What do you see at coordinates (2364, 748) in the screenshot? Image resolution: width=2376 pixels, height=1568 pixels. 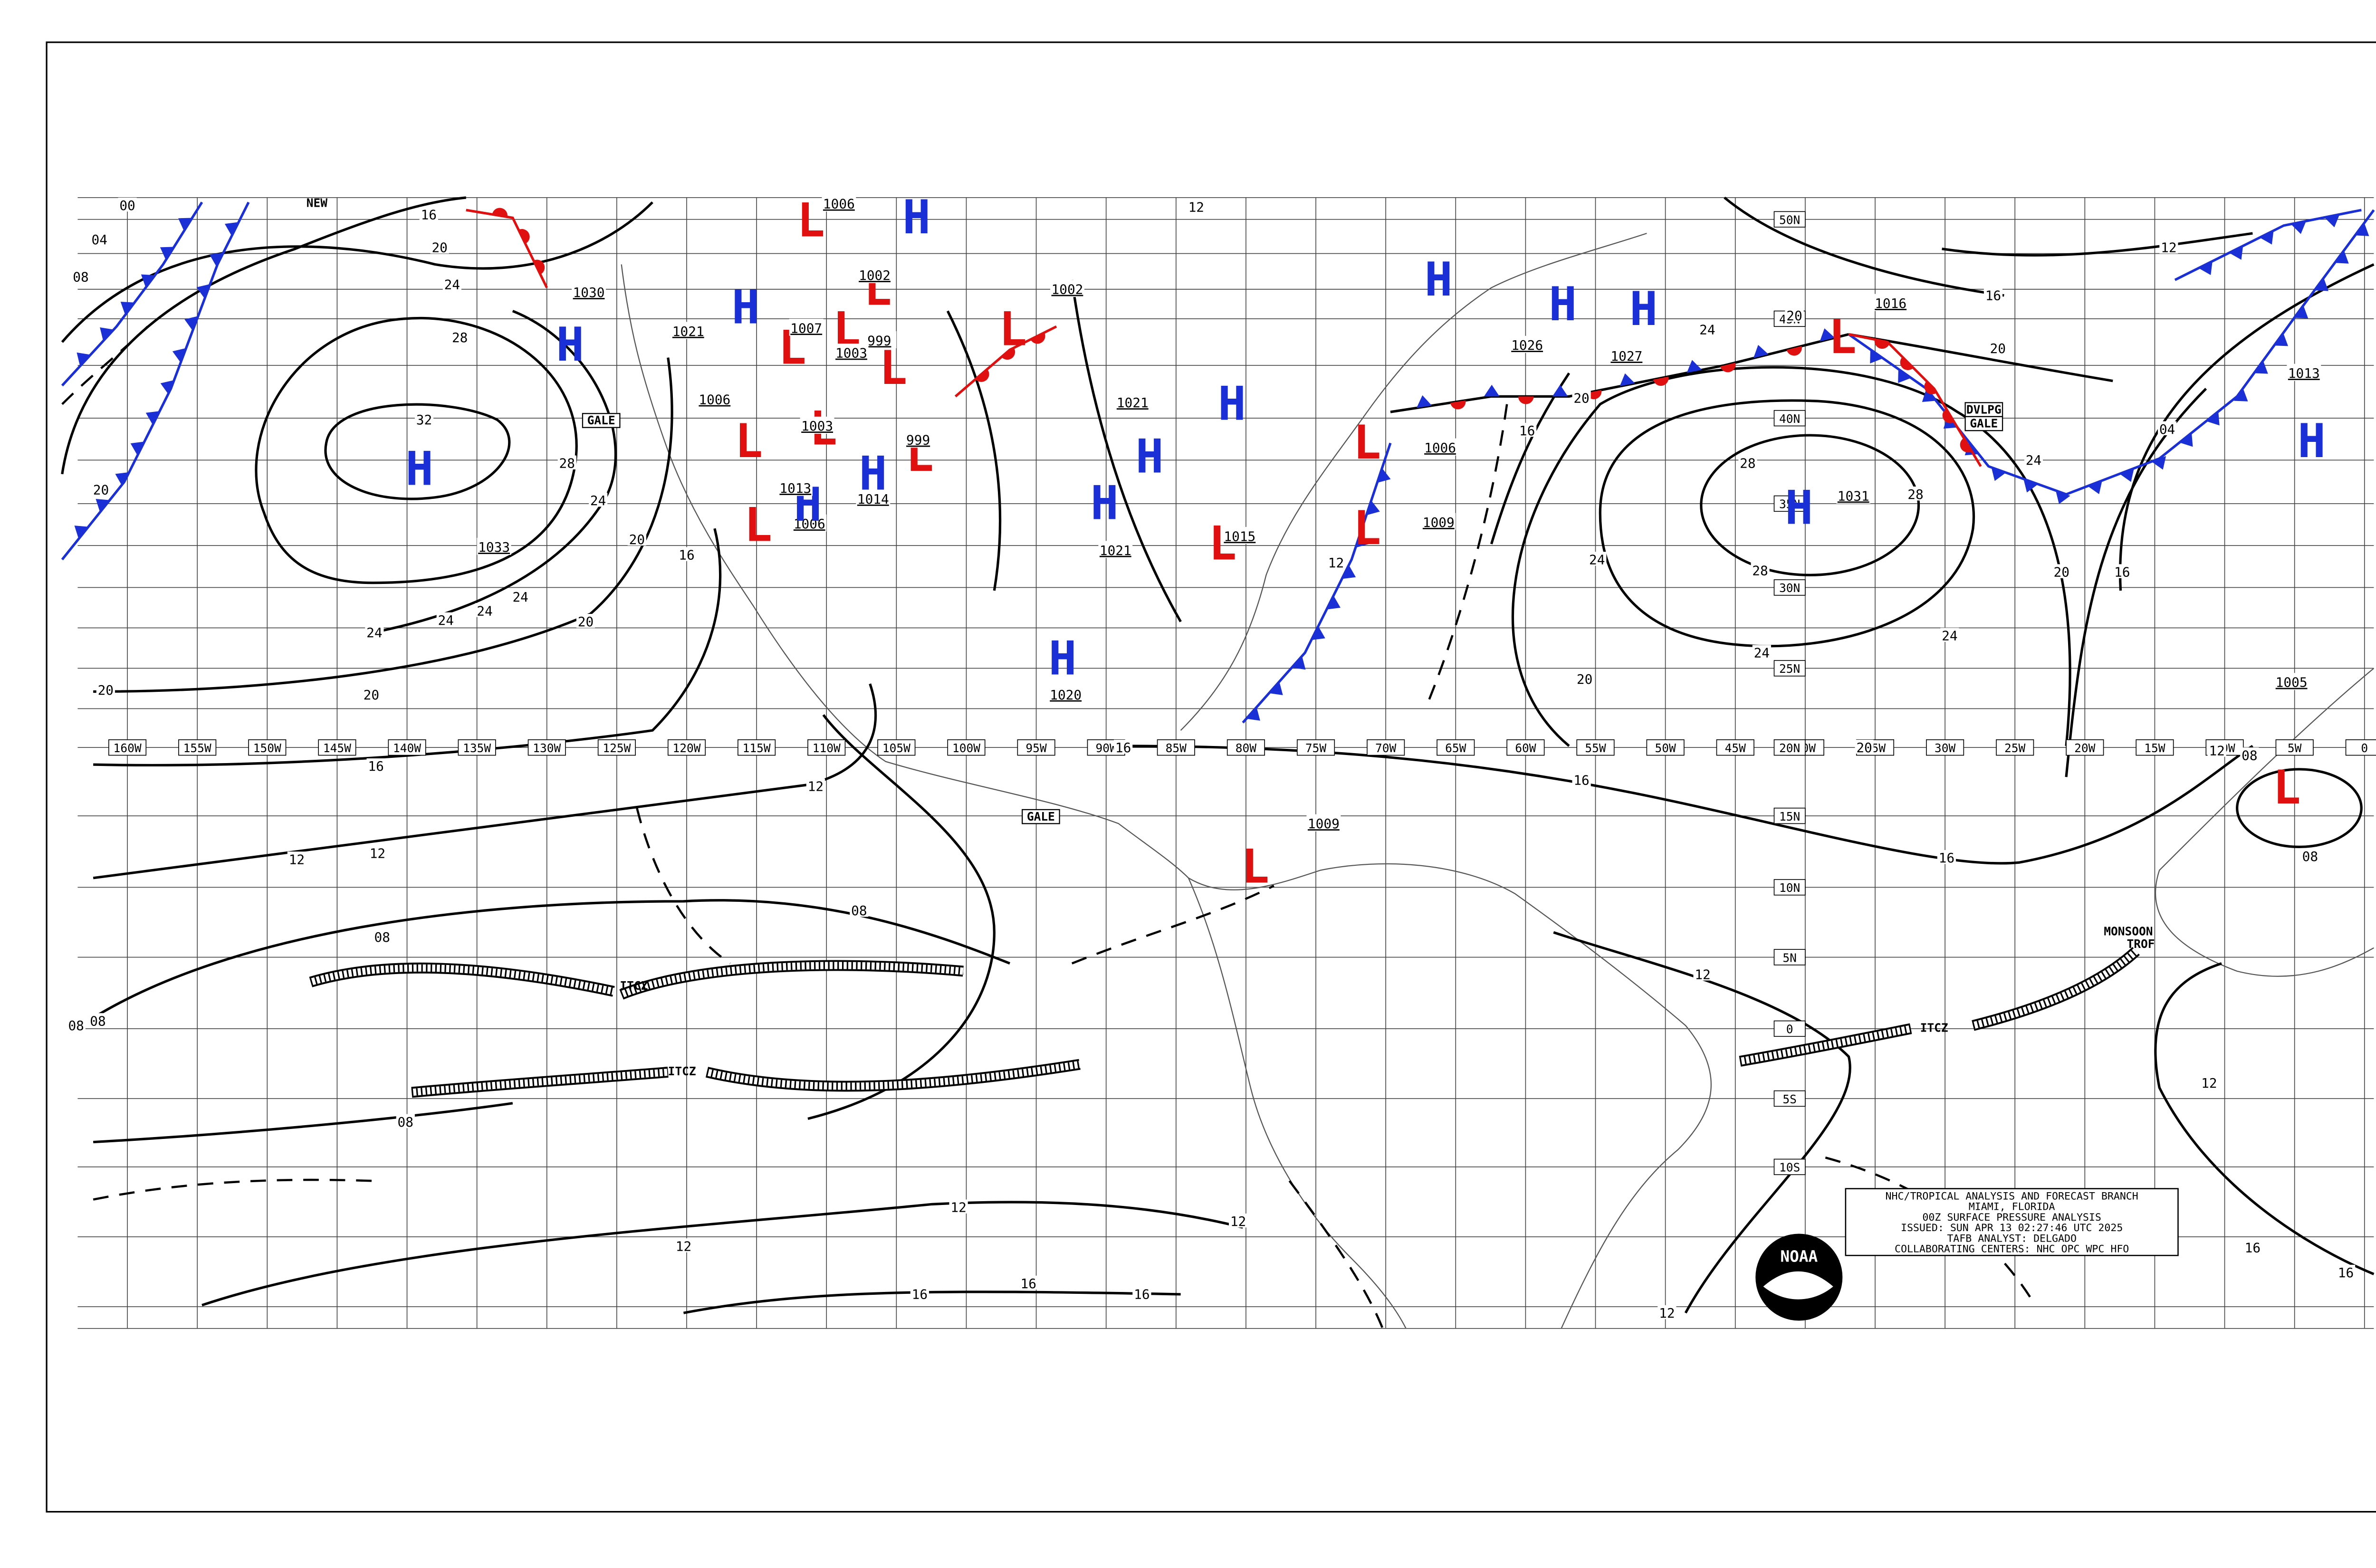 I see `lon-label: 0` at bounding box center [2364, 748].